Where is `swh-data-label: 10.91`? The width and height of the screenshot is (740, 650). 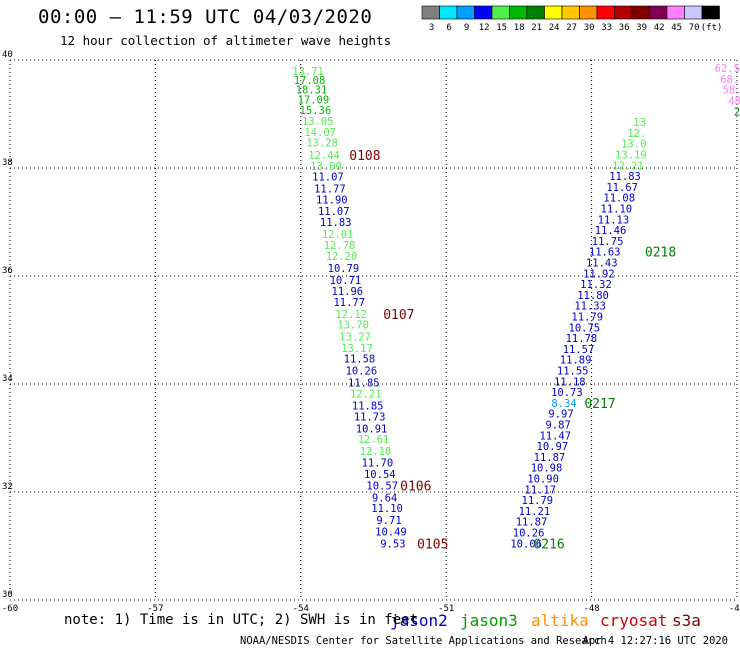 swh-data-label: 10.91 is located at coordinates (372, 429).